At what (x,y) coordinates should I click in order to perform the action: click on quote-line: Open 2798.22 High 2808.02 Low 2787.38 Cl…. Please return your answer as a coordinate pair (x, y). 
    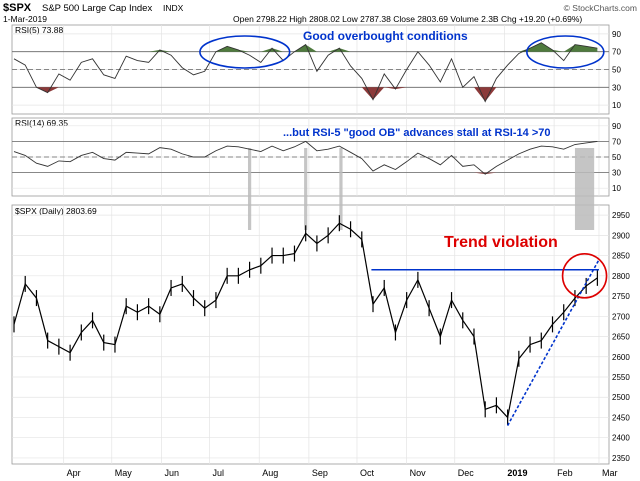
    Looking at the image, I should click on (407, 19).